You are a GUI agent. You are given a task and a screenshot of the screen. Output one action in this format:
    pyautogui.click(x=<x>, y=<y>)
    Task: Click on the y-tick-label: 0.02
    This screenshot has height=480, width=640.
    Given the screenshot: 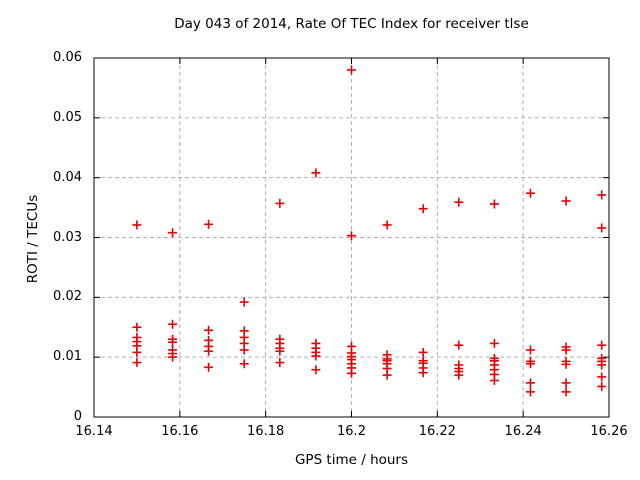 What is the action you would take?
    pyautogui.click(x=67, y=297)
    